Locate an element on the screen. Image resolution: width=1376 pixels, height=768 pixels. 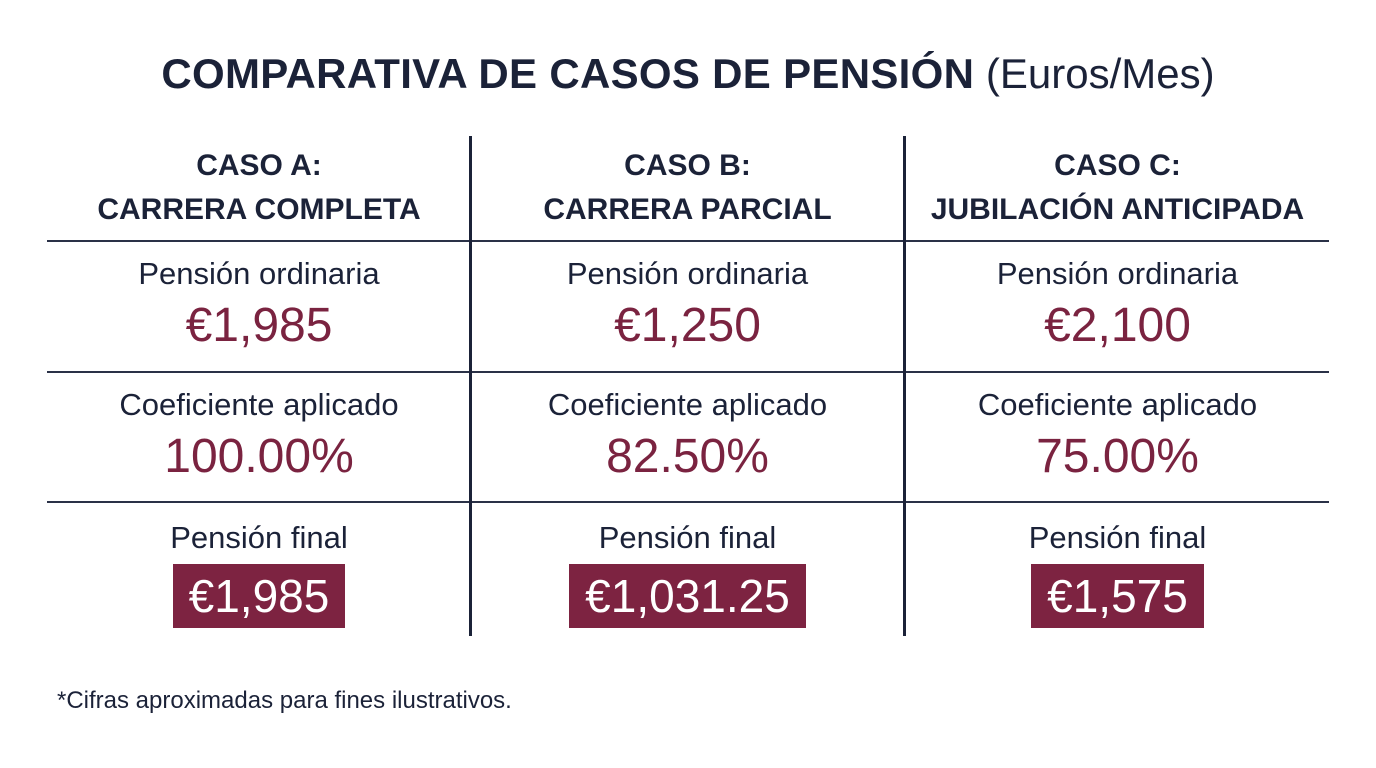
case-b-coefficient-value: 82.50% is located at coordinates (687, 456).